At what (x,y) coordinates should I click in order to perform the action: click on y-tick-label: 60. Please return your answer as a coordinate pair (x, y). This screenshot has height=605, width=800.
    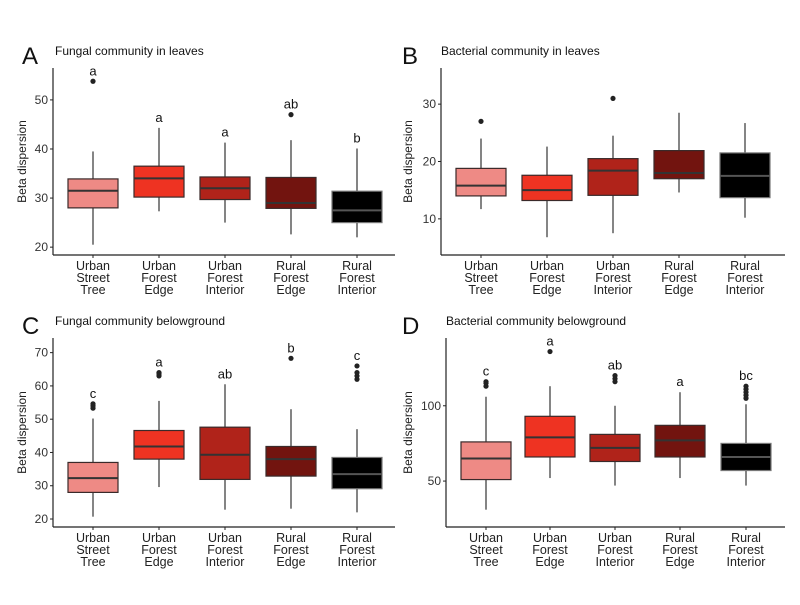
    Looking at the image, I should click on (42, 386).